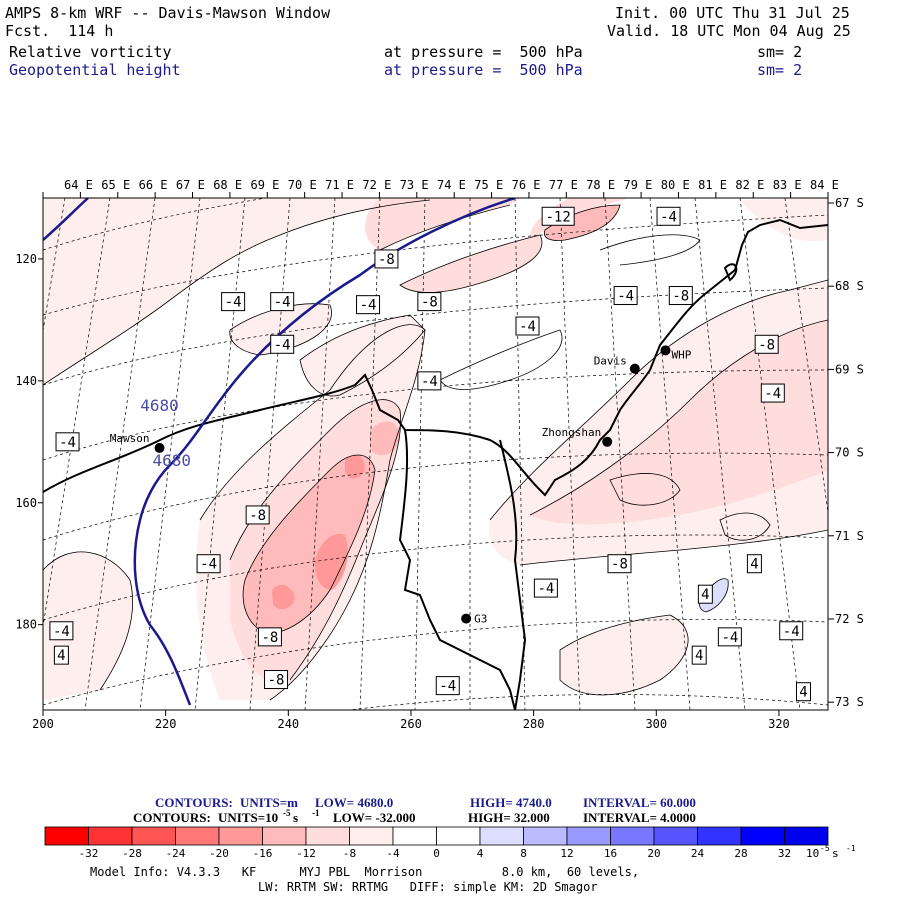 This screenshot has width=900, height=900. Describe the element at coordinates (780, 70) in the screenshot. I see `field2-smooth: sm= 2` at that location.